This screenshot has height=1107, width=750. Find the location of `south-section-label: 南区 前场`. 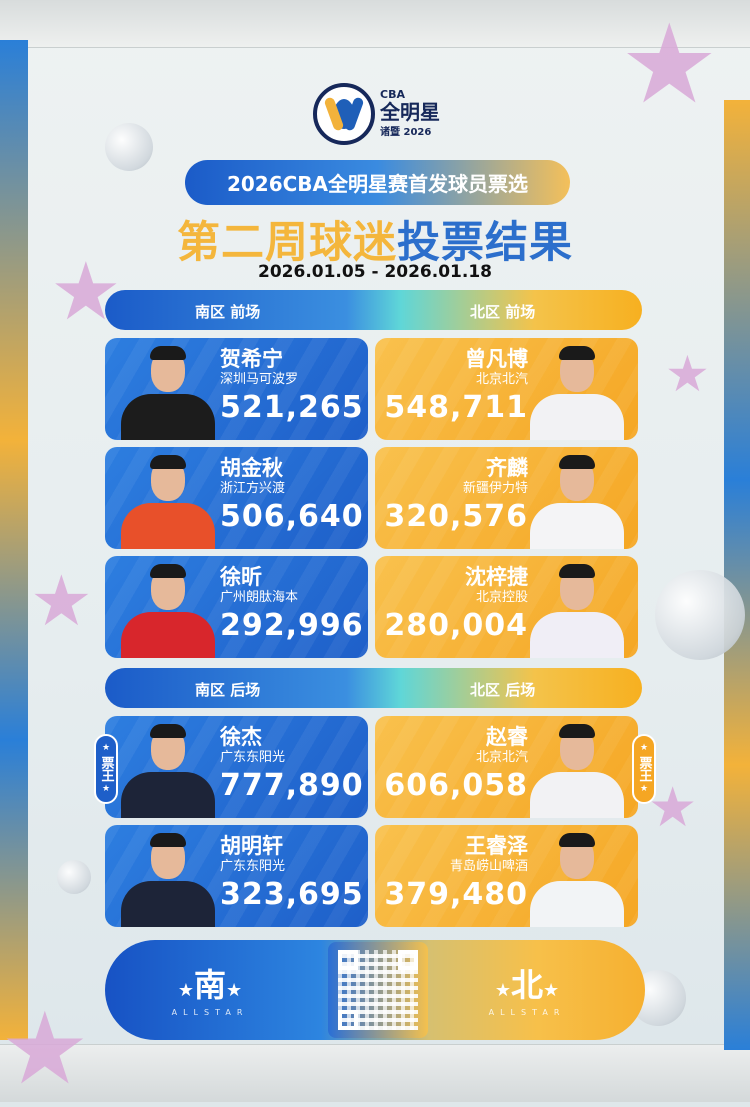

south-section-label: 南区 前场 is located at coordinates (228, 312).